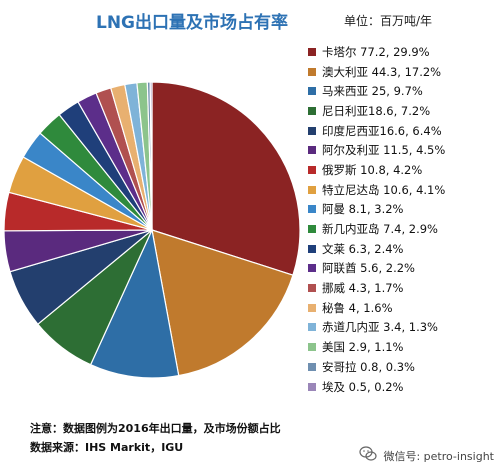  I want to click on legend-item: 尼日利亚18.6, 7.2%, so click(402, 111).